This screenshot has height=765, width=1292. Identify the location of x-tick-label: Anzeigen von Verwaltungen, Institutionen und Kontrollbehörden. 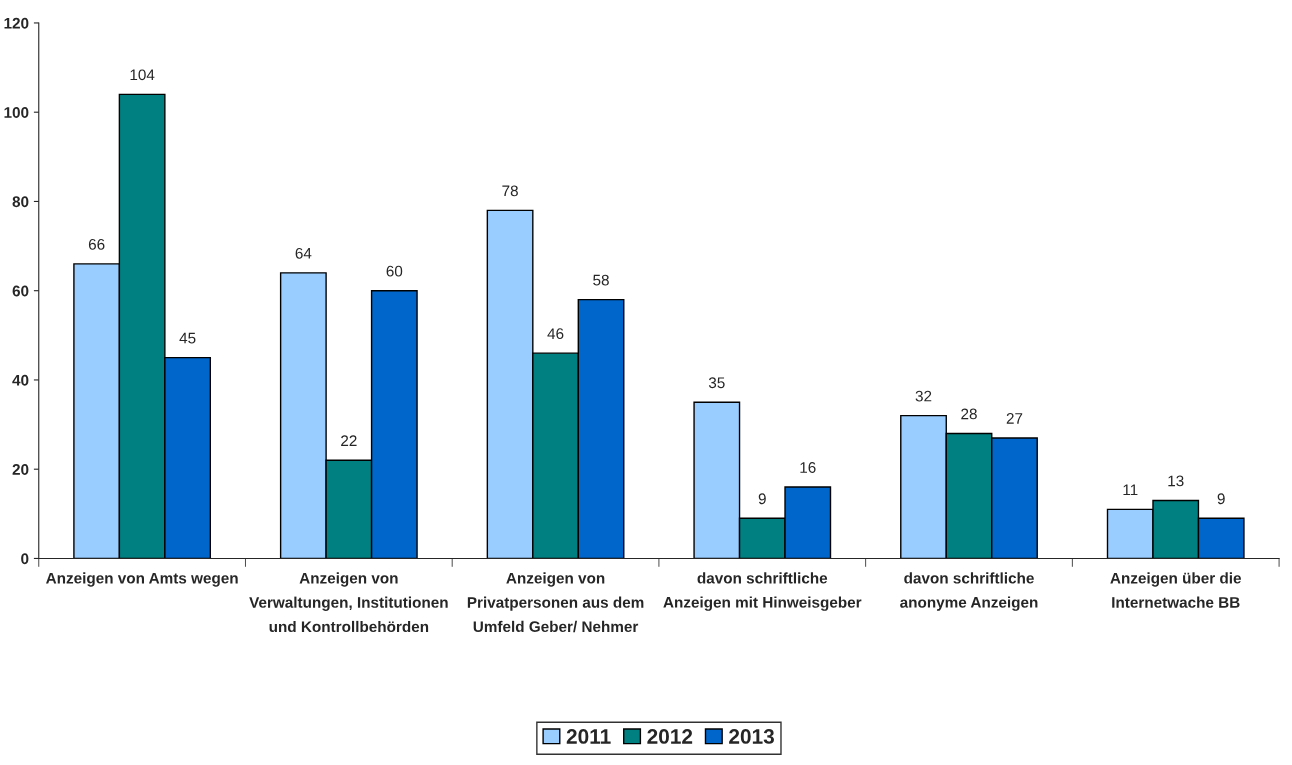
(348, 602).